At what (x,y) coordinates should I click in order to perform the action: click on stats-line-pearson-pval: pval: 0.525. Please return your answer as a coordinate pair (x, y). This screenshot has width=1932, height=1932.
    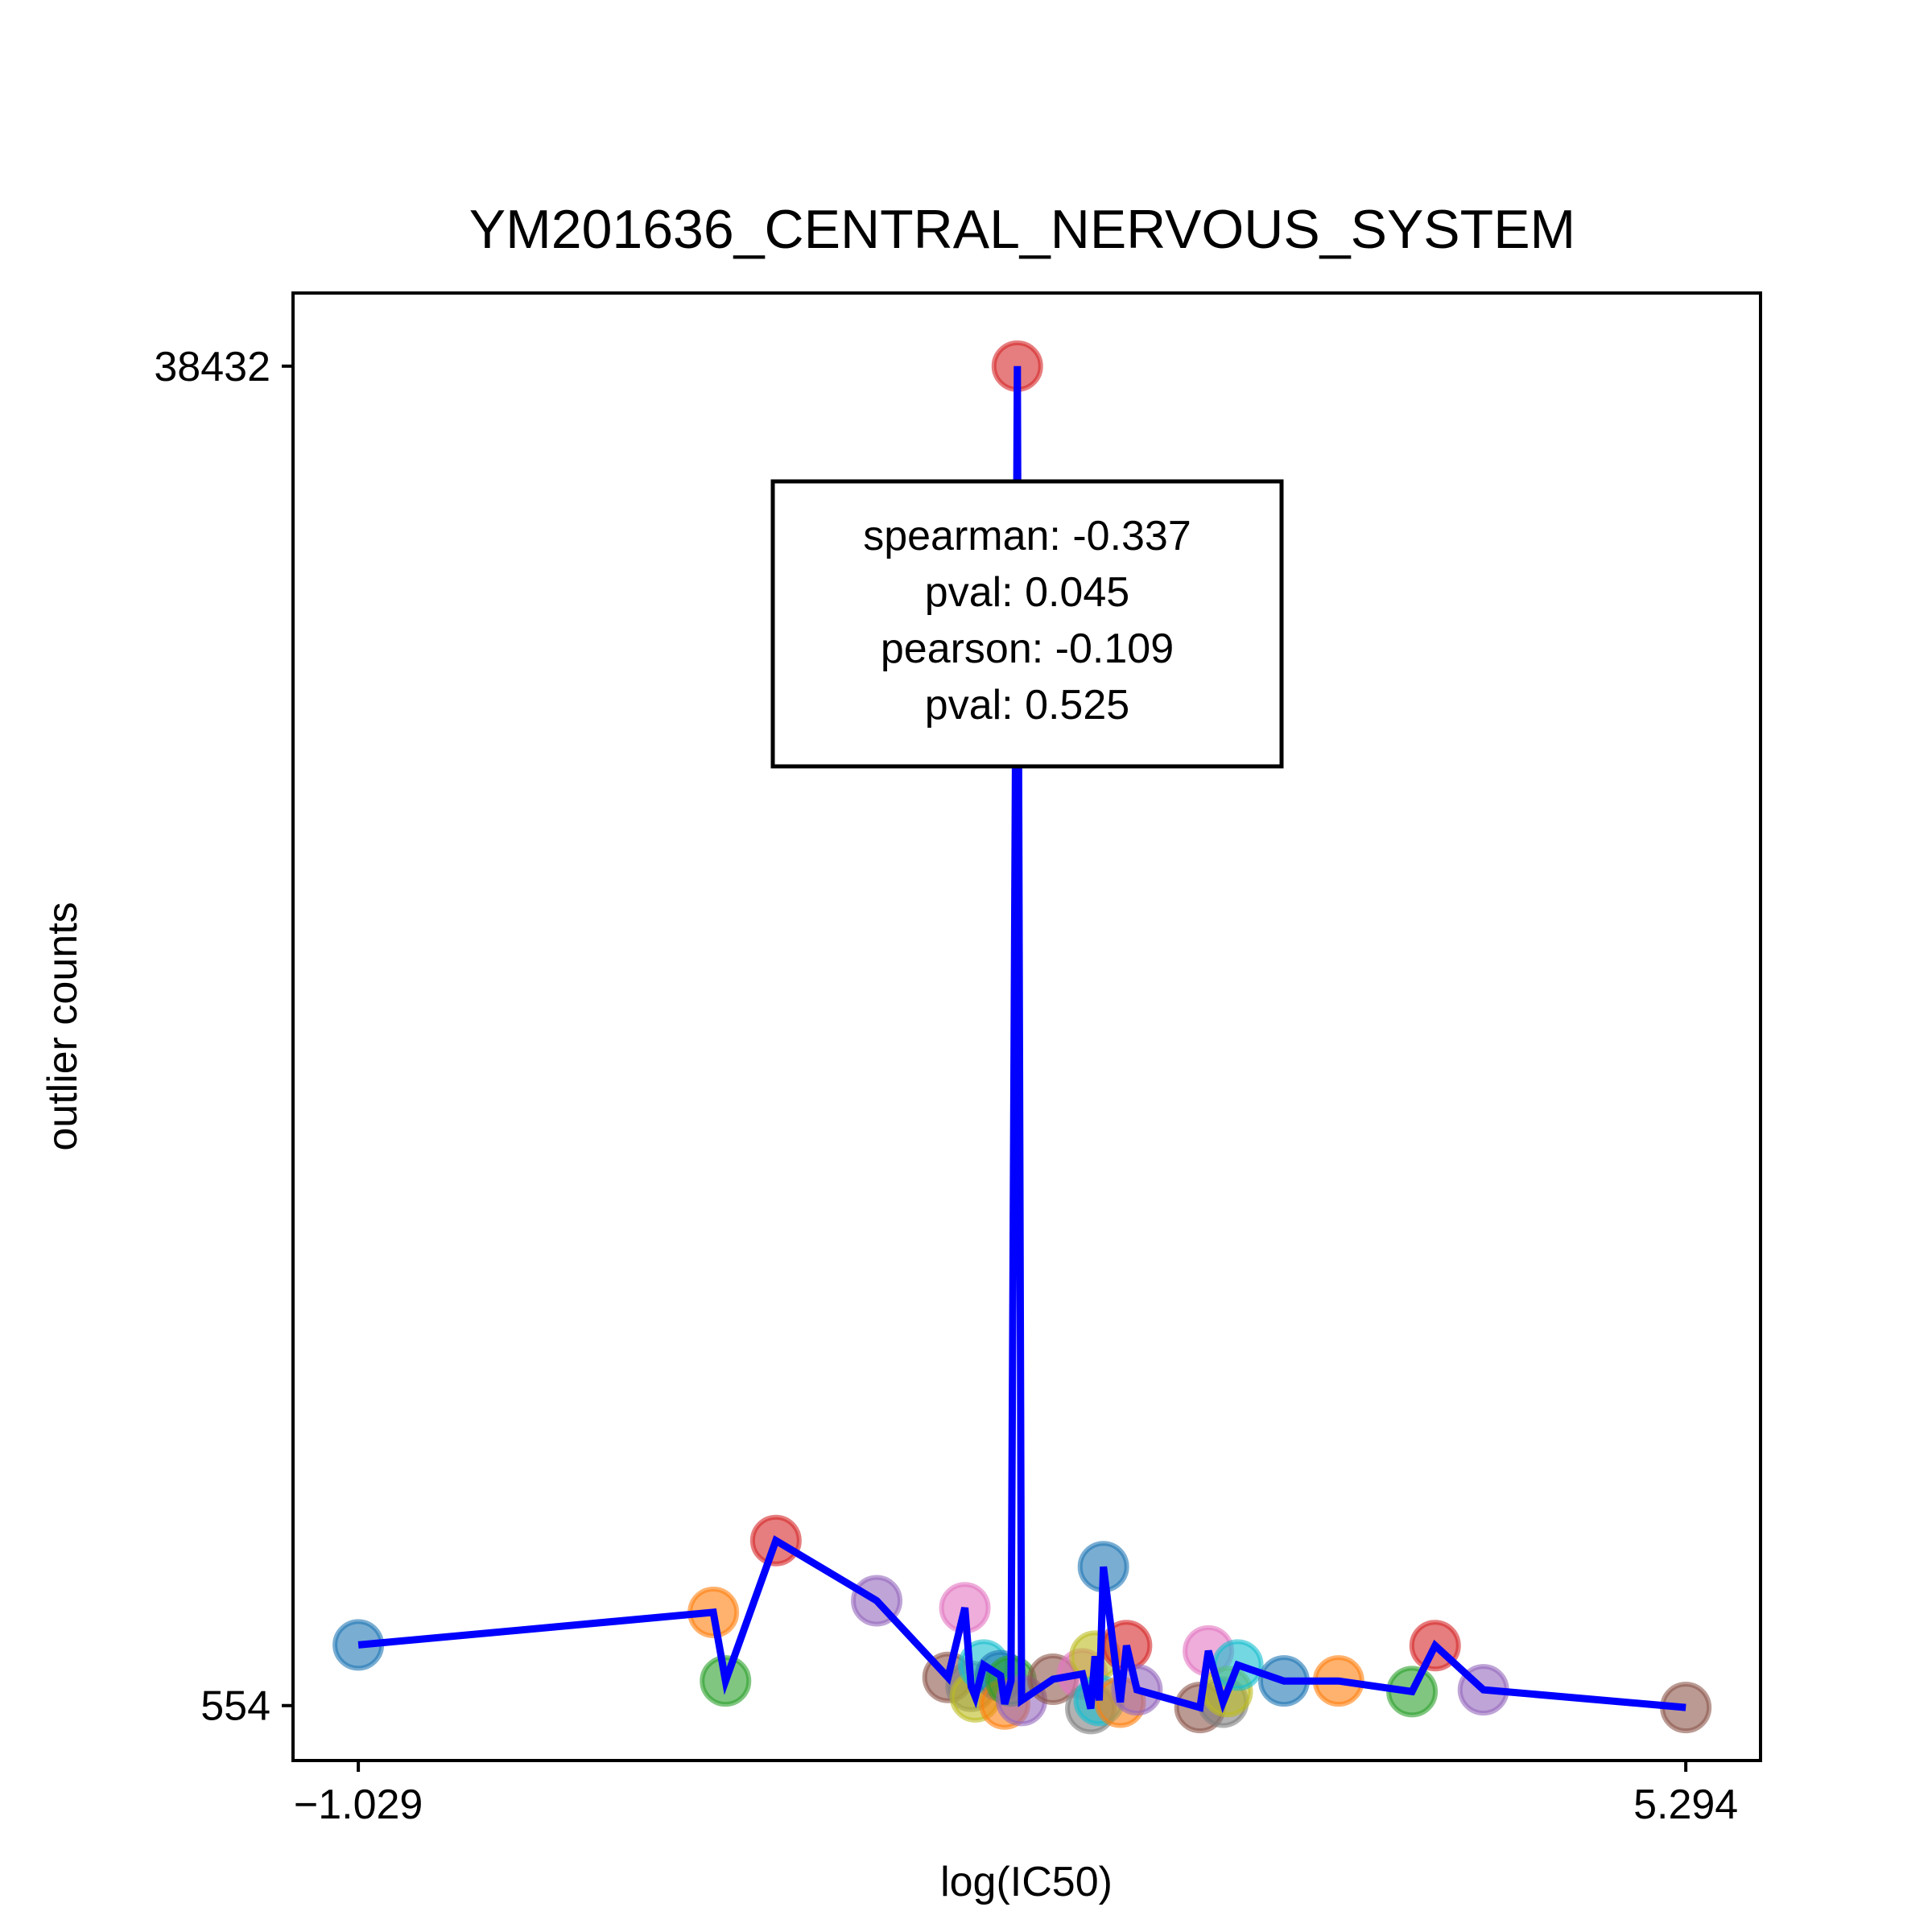
    Looking at the image, I should click on (1027, 705).